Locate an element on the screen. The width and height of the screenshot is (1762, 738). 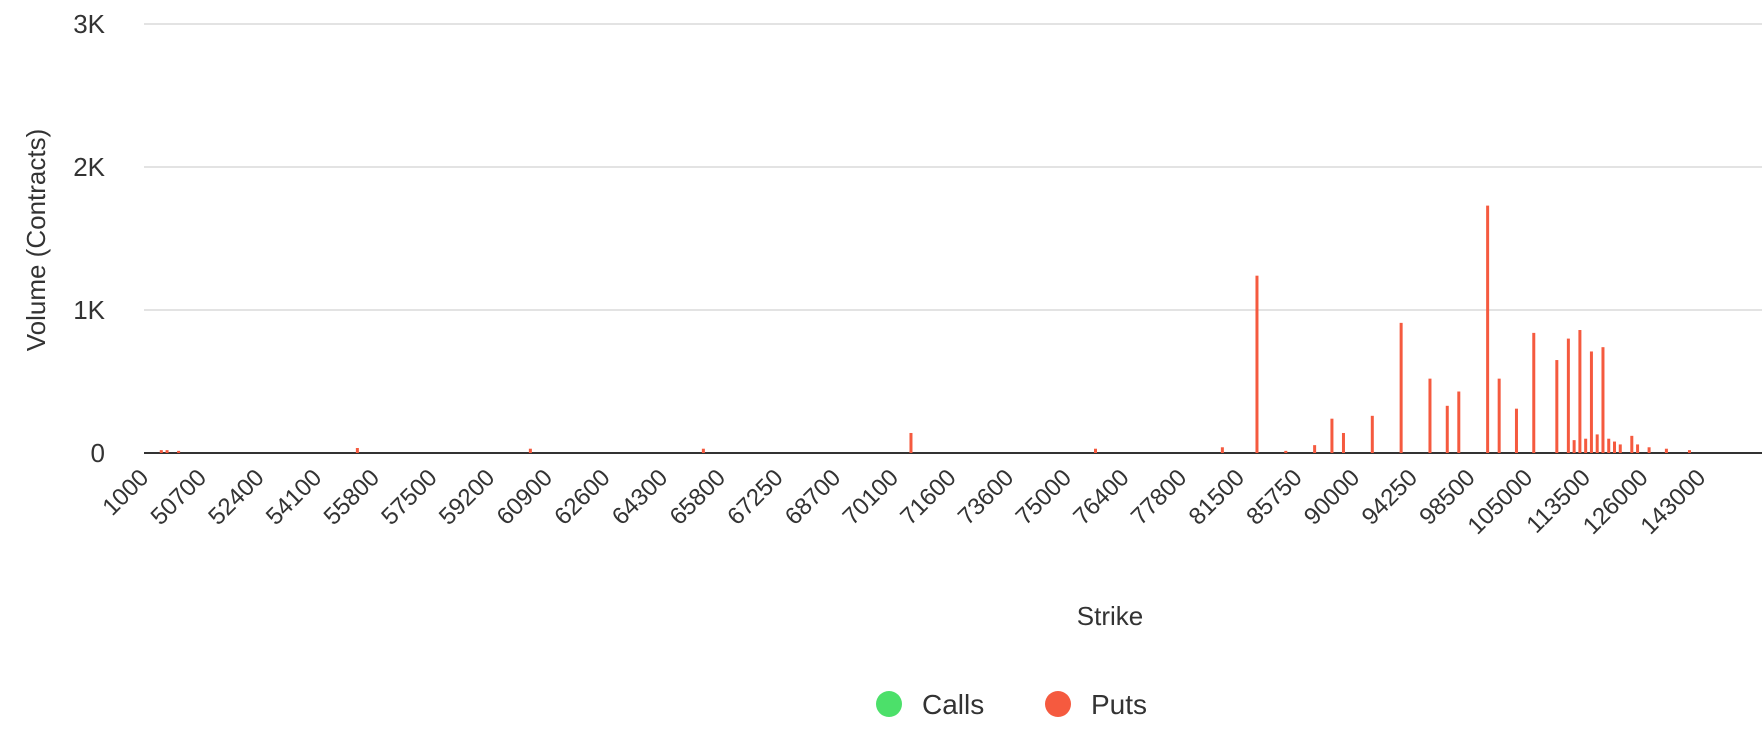
x-tick-label: 143000 is located at coordinates (1674, 502).